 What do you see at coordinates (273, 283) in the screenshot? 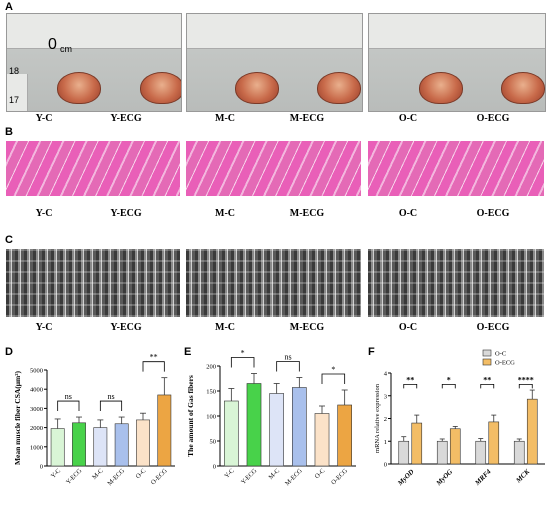
I see `em-image-m` at bounding box center [273, 283].